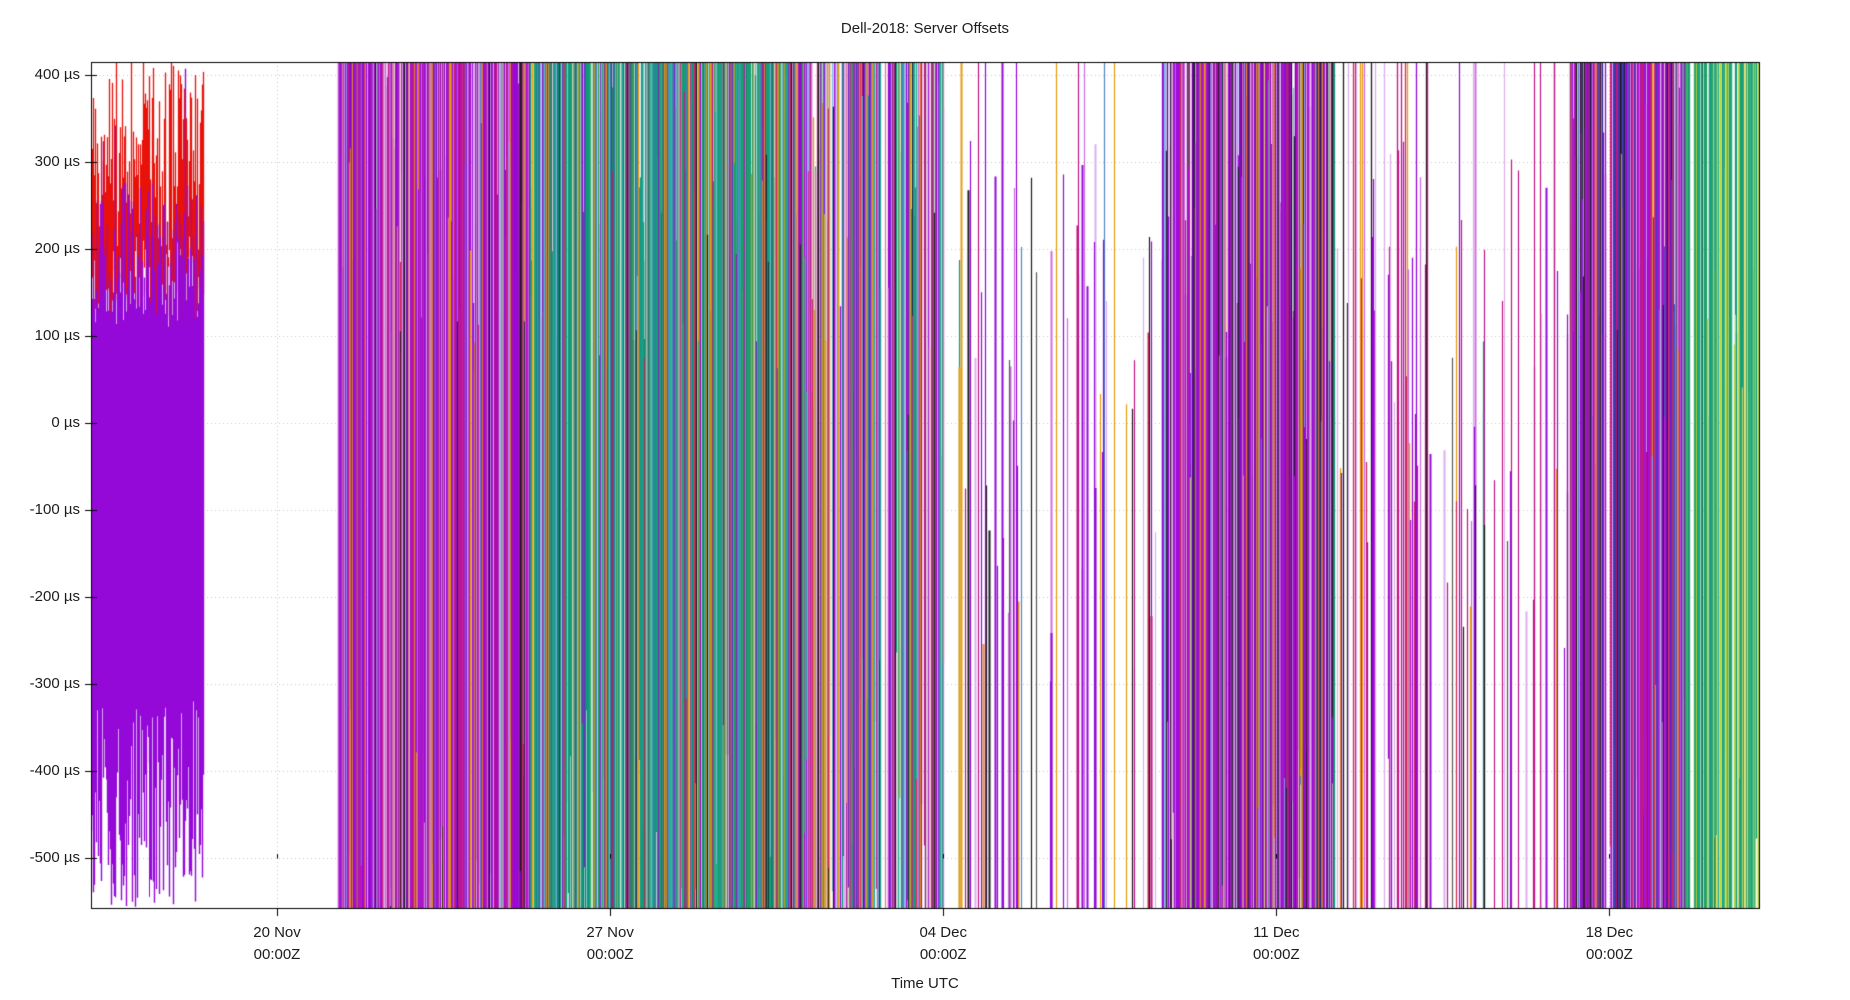 The height and width of the screenshot is (1000, 1850). Describe the element at coordinates (54, 857) in the screenshot. I see `y-tick-label: -500 µs` at that location.